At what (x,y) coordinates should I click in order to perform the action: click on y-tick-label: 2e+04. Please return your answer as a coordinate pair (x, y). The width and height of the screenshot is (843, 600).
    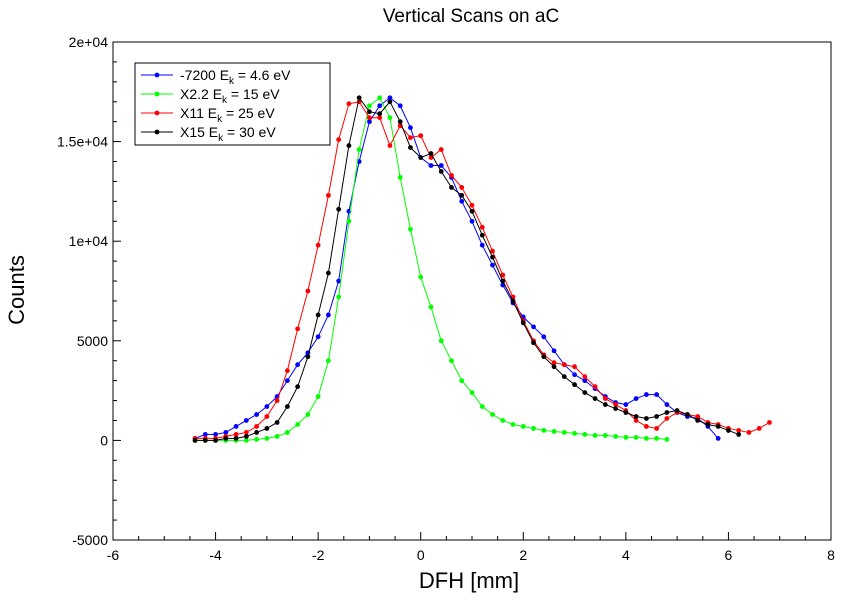
    Looking at the image, I should click on (89, 42).